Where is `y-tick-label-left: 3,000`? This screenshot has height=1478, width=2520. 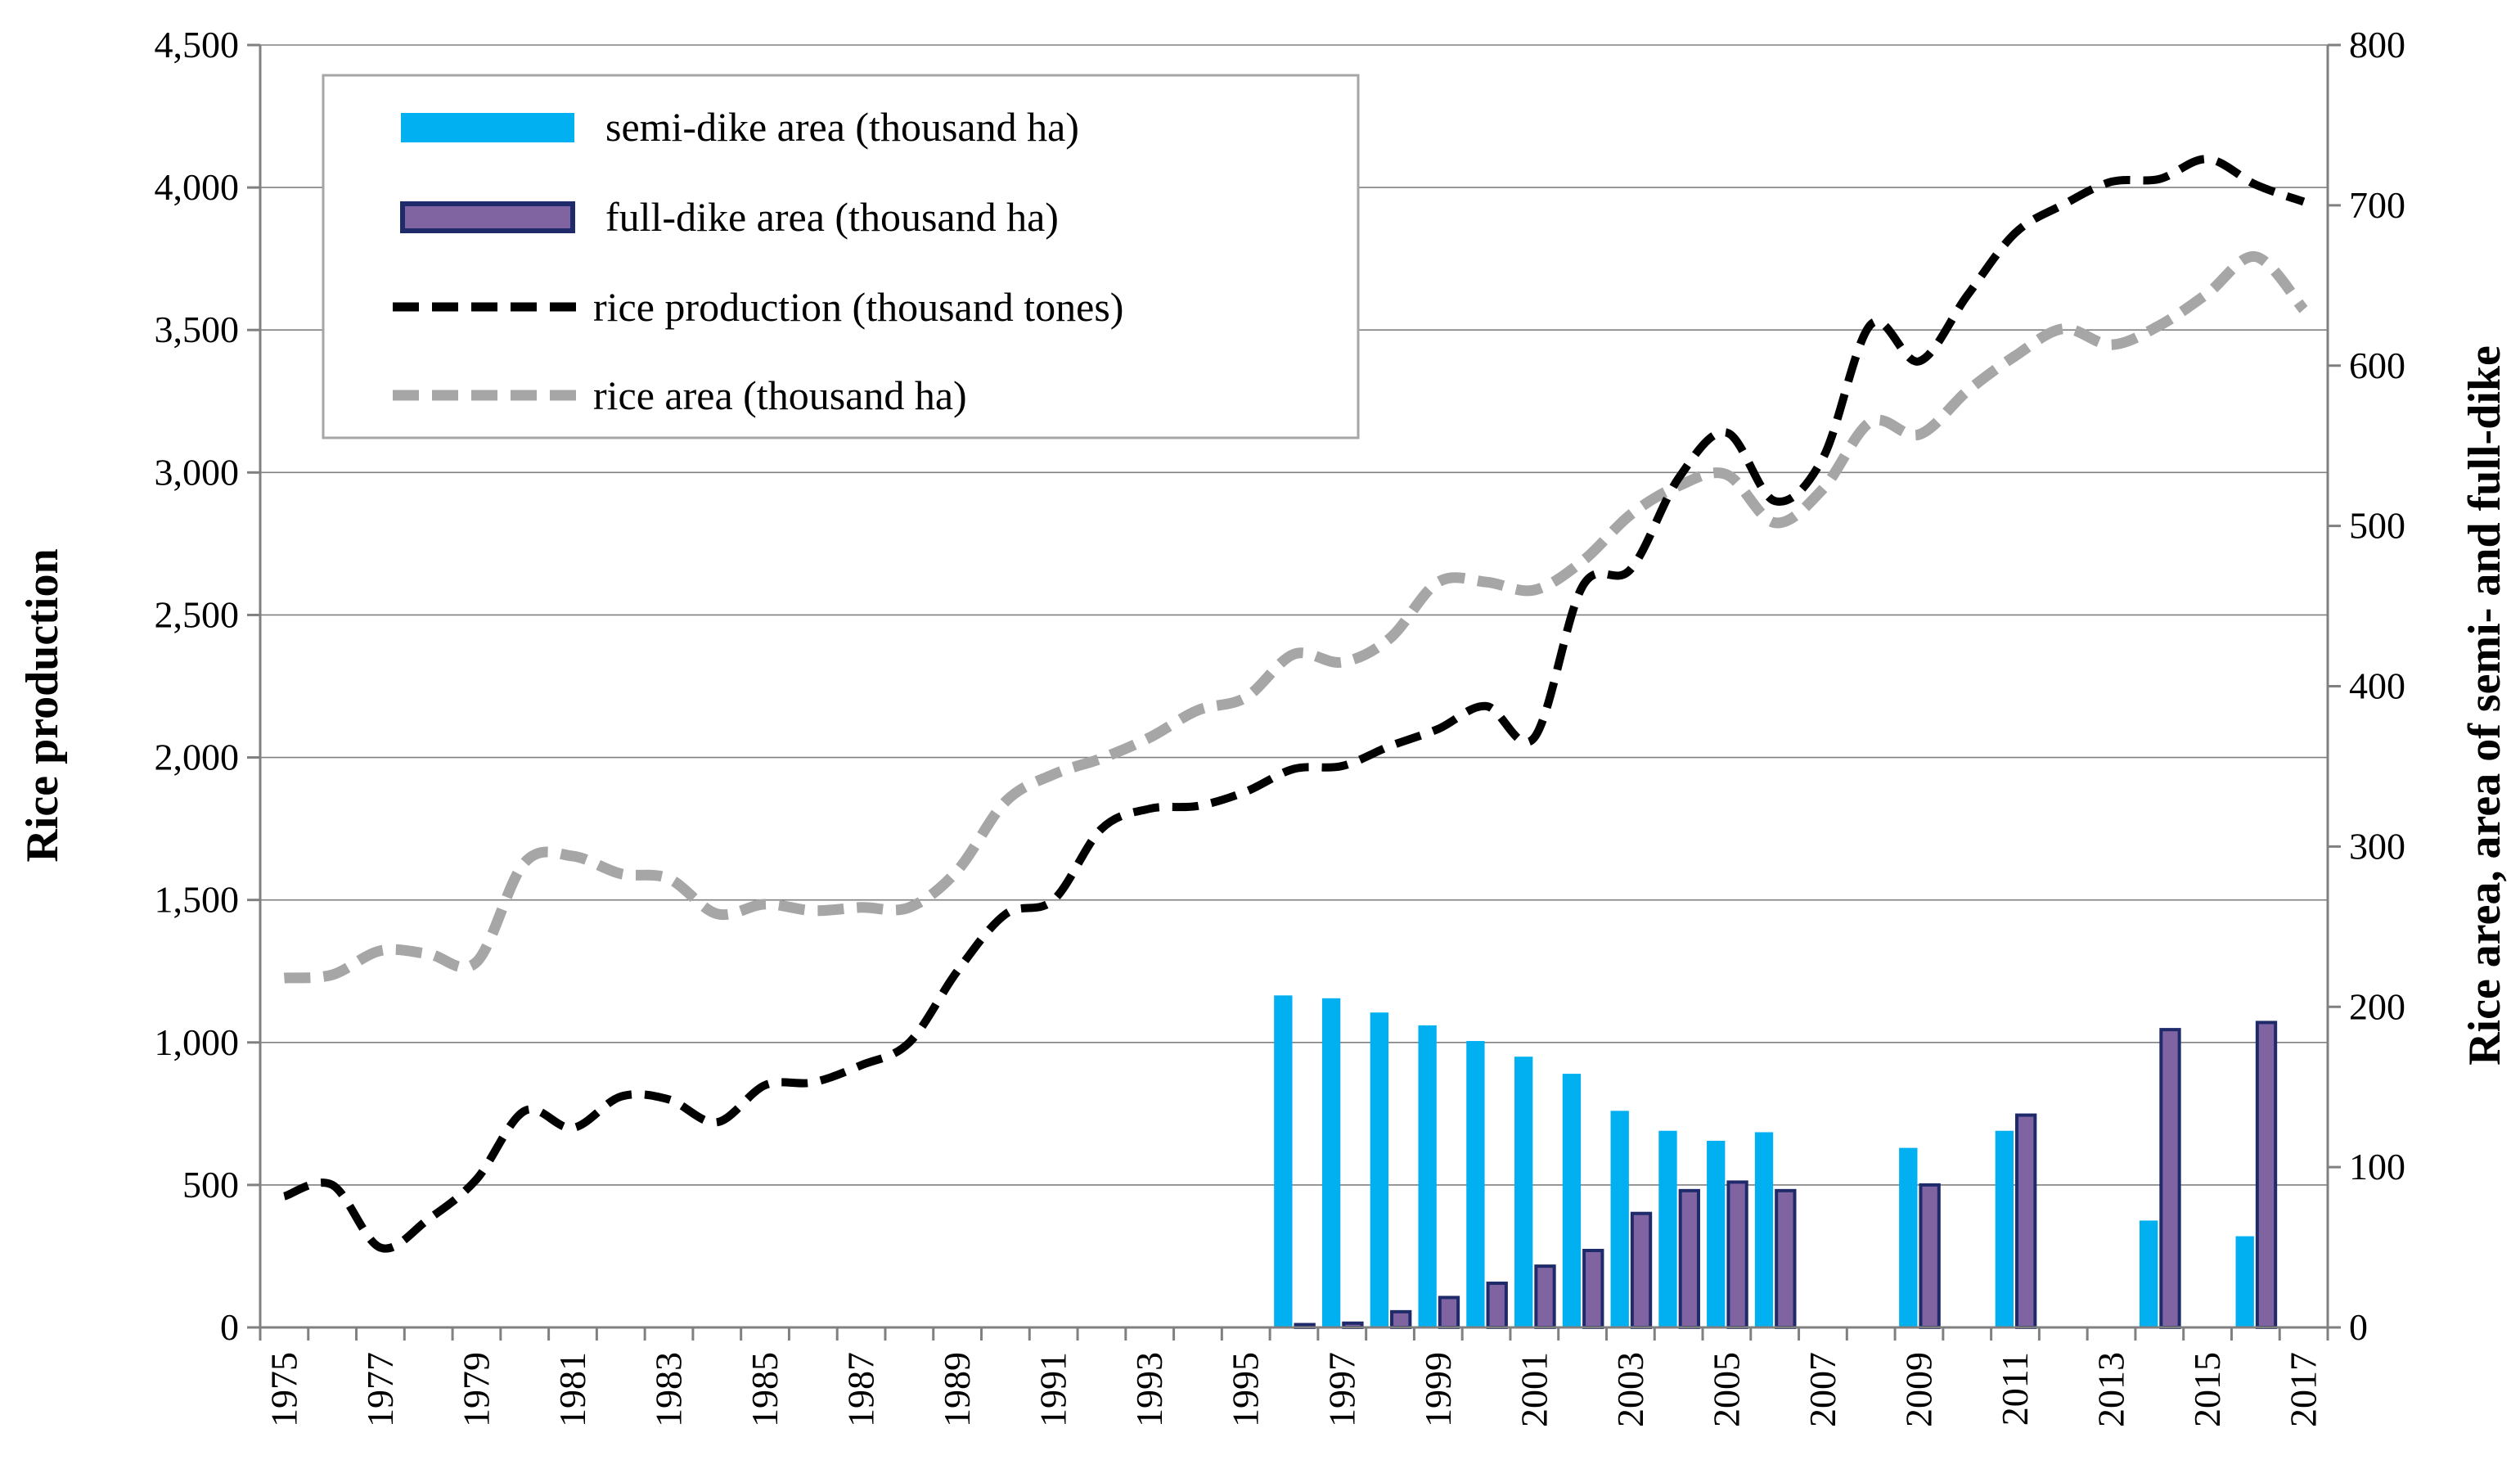
y-tick-label-left: 3,000 is located at coordinates (198, 472).